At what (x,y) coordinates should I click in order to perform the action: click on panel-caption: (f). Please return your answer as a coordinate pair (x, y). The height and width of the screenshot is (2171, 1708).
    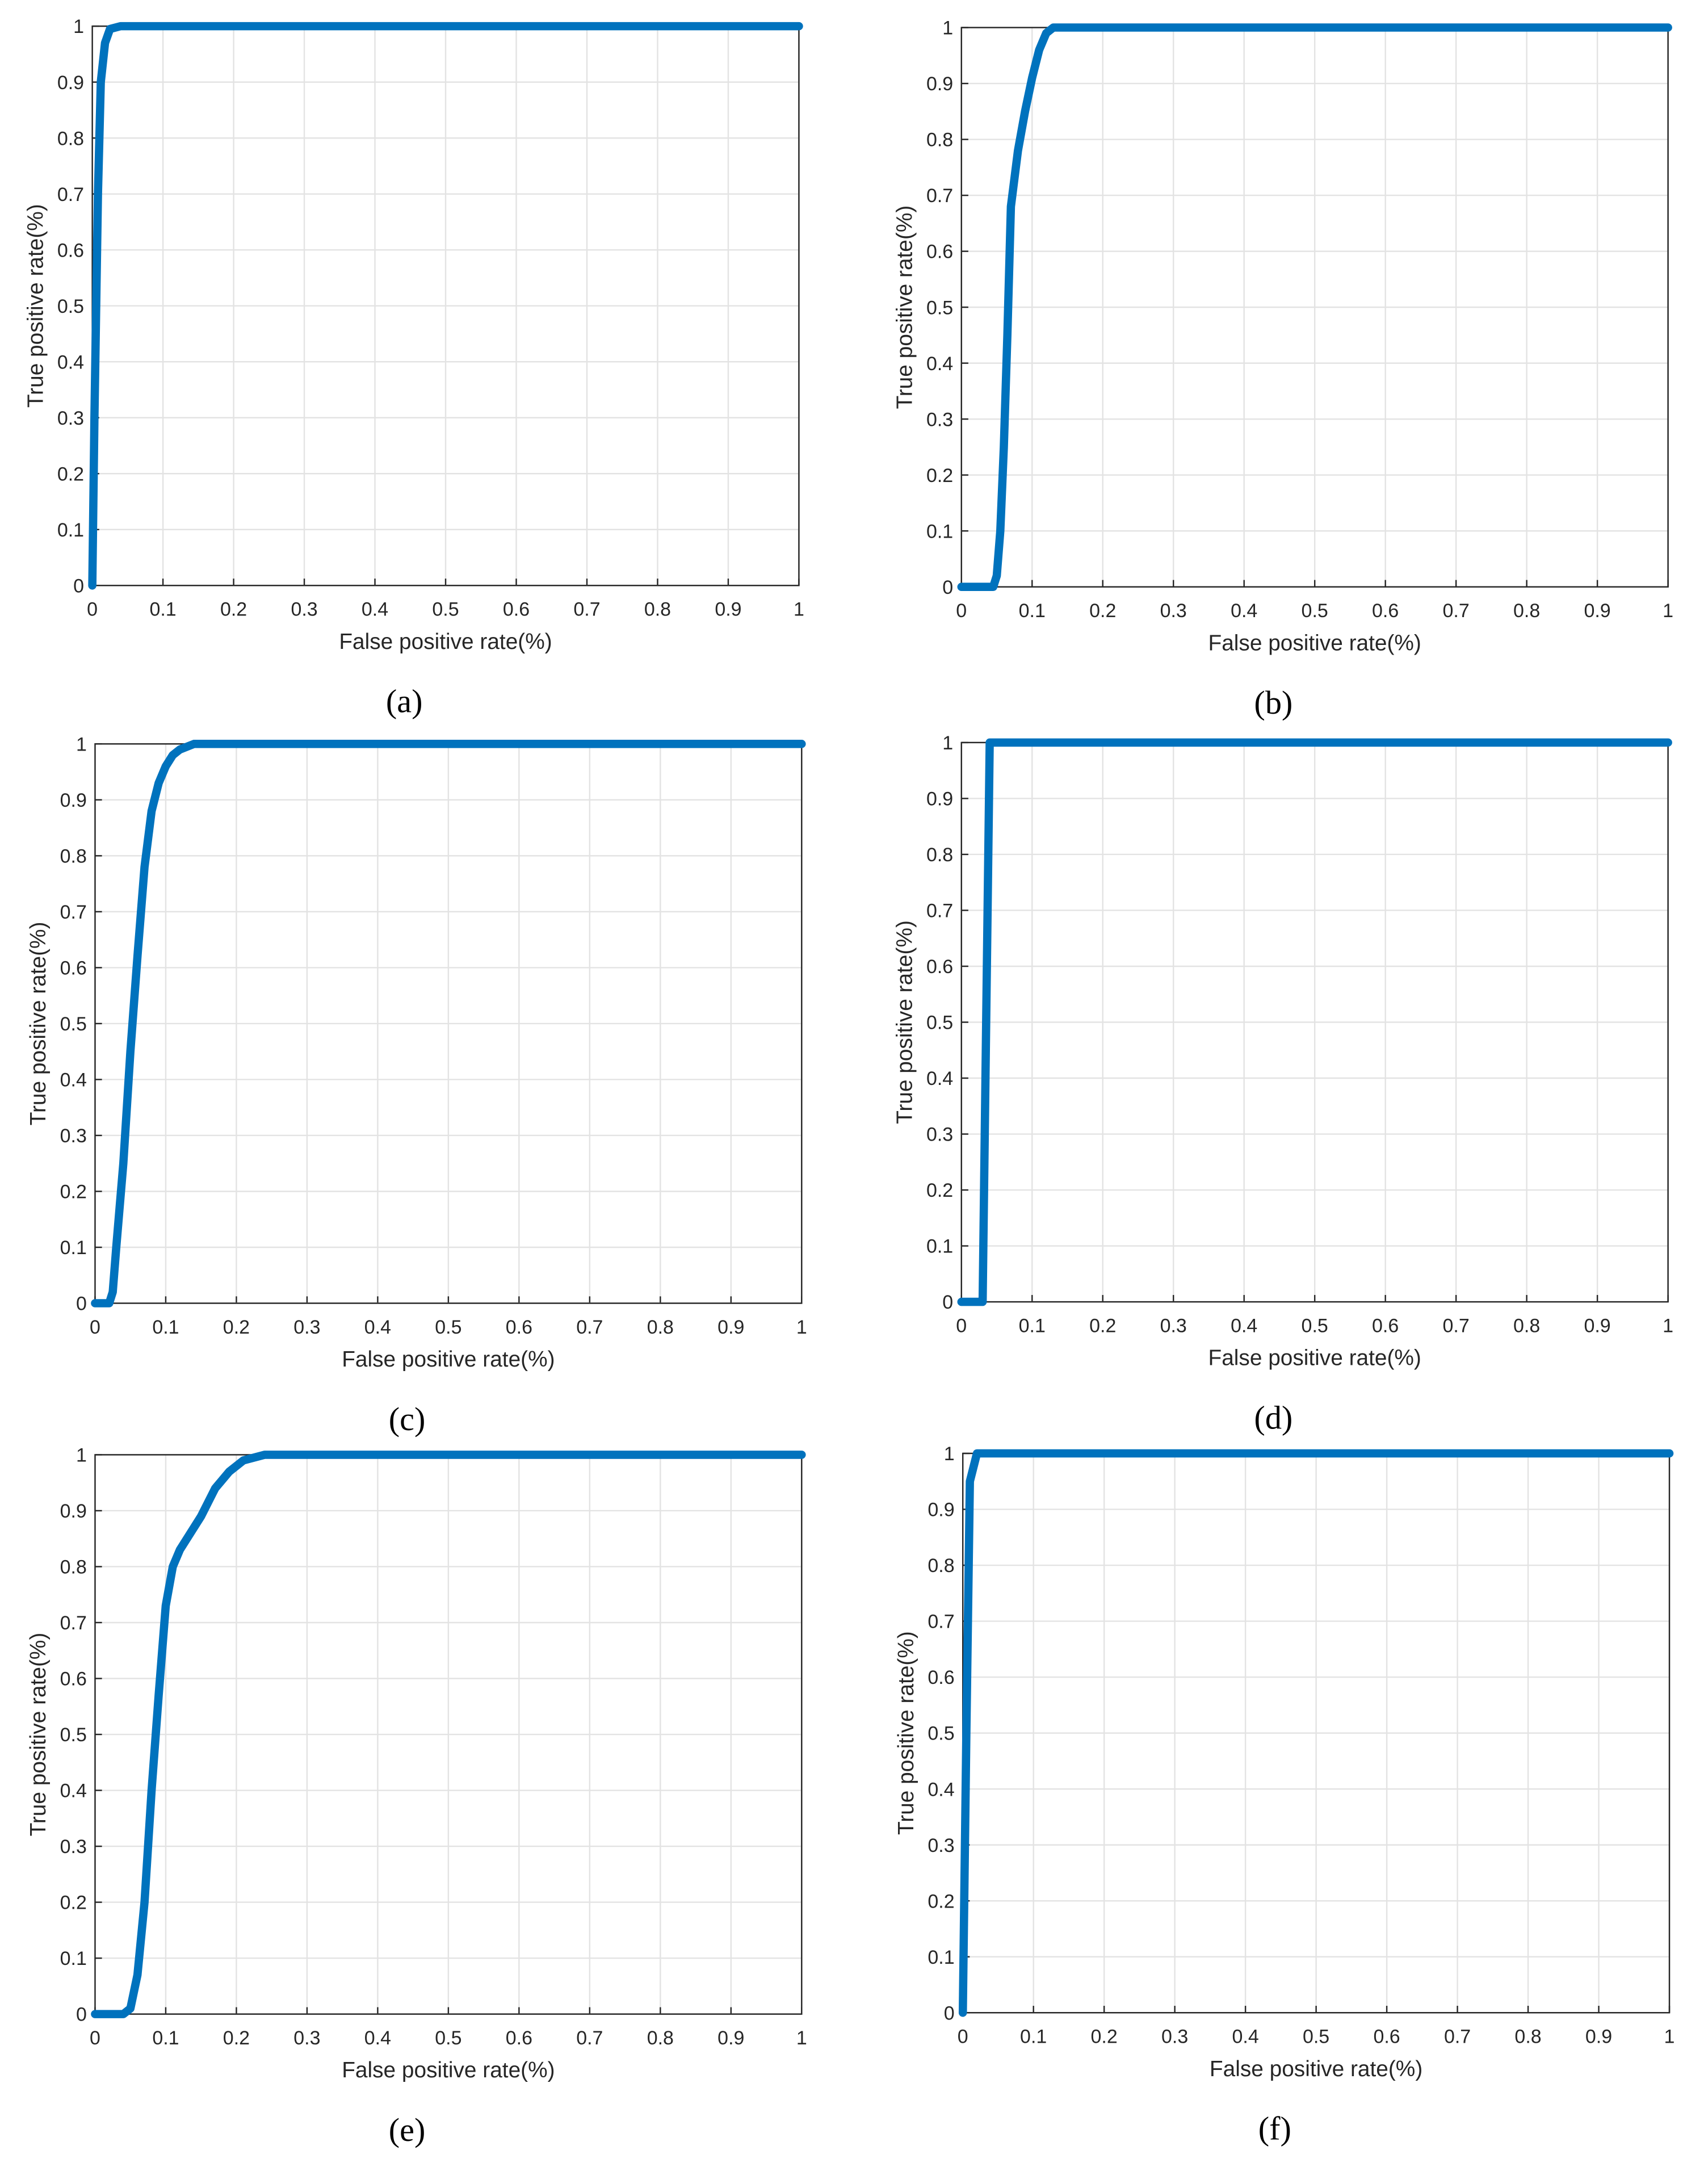
    Looking at the image, I should click on (1274, 2128).